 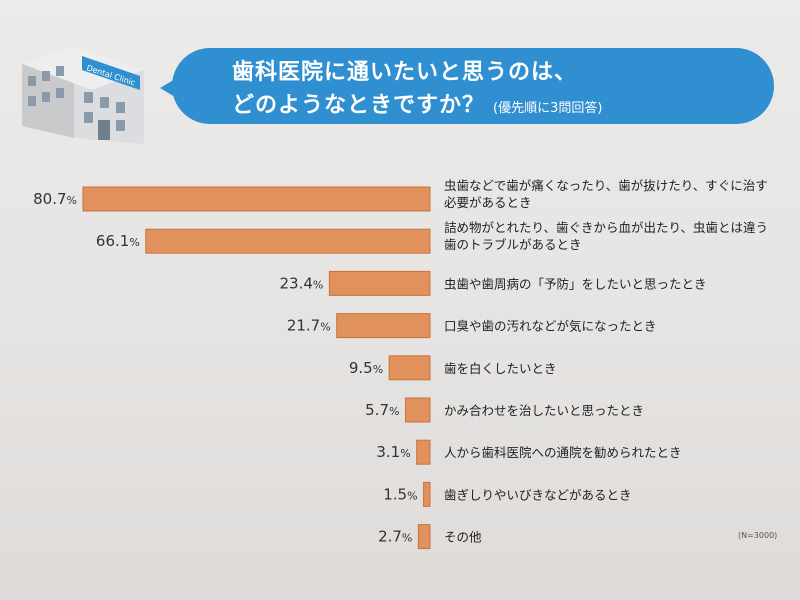 What do you see at coordinates (606, 194) in the screenshot?
I see `category-label-0: 虫歯などで歯が痛くなったり、歯が抜けたり、すぐに治す必要があるとき` at bounding box center [606, 194].